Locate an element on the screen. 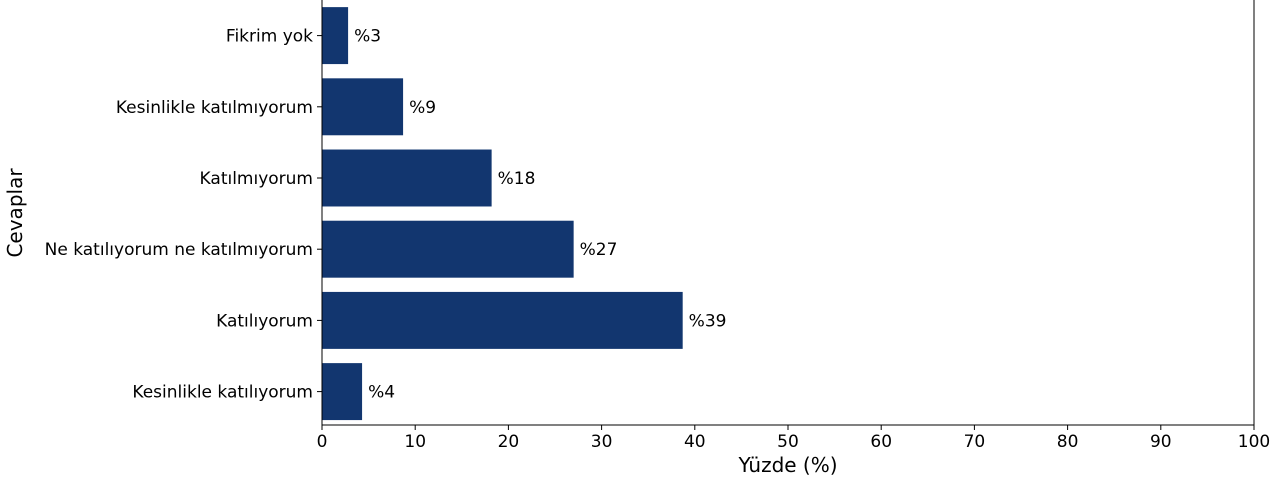  y-tick-label-4: Katılıyorum is located at coordinates (264, 321).